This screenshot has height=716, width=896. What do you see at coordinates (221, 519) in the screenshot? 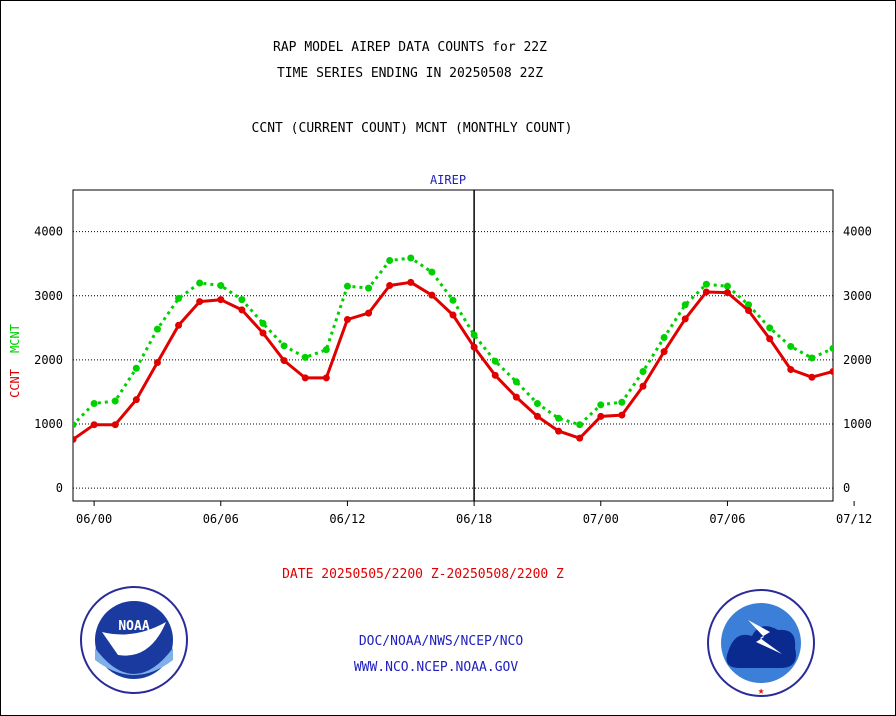
I see `x-tick-label: 06/06` at bounding box center [221, 519].